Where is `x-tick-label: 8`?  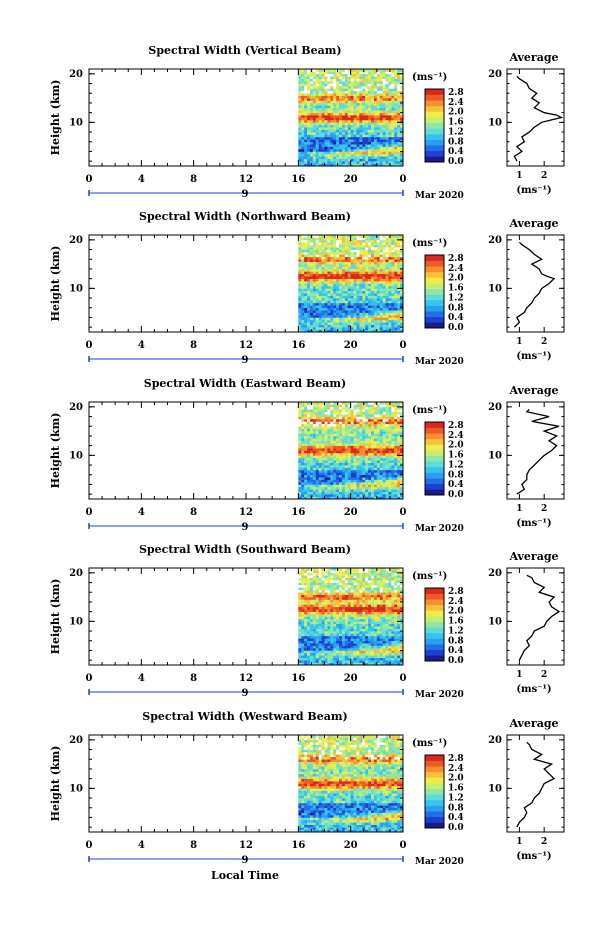 x-tick-label: 8 is located at coordinates (193, 512).